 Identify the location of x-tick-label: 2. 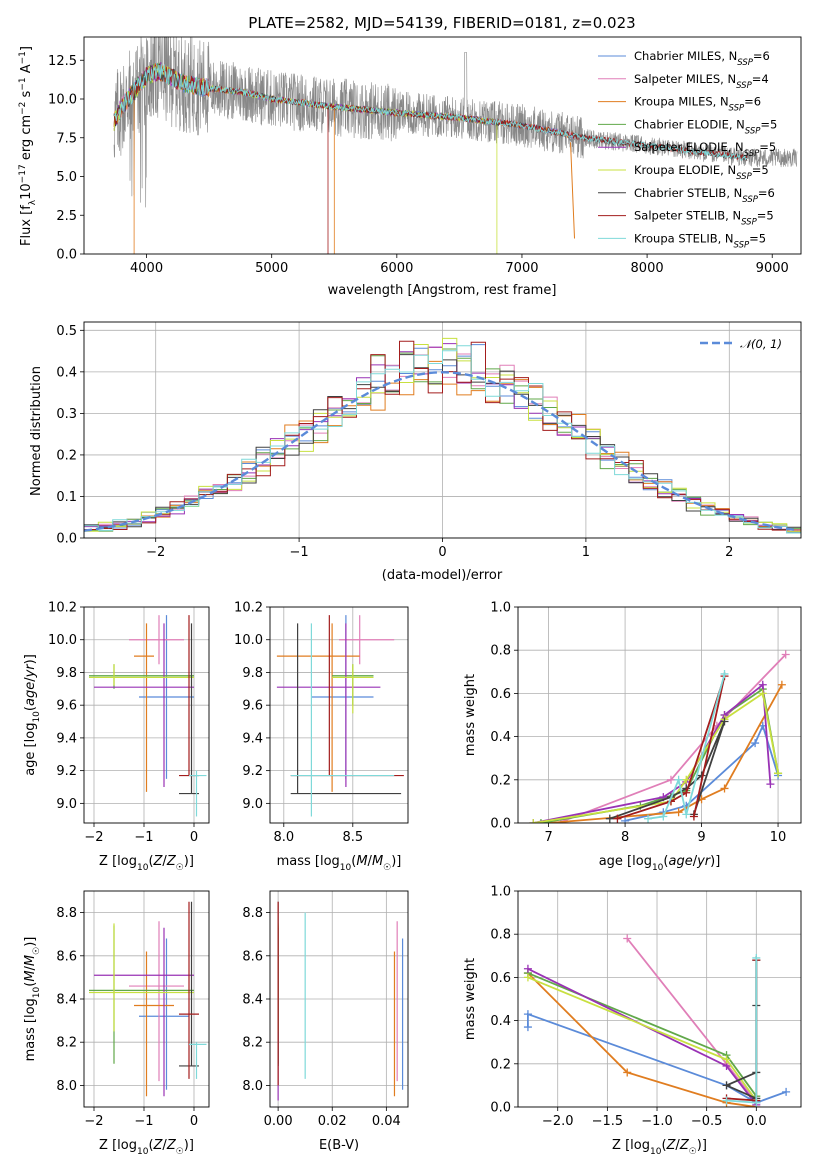
(729, 552).